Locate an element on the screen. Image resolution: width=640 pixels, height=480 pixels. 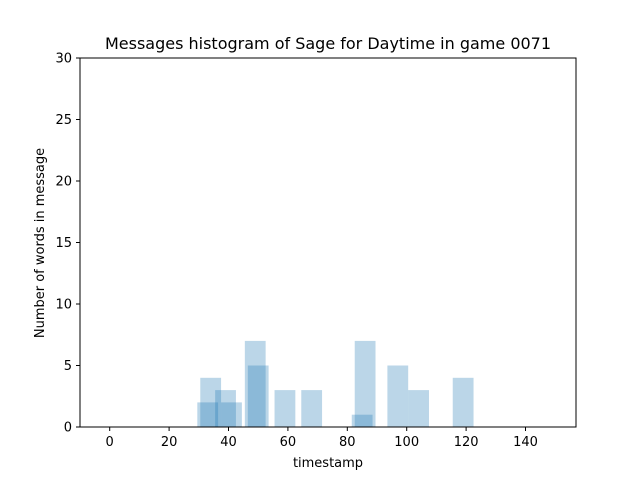
x-axis-ticks: 0 20 40 60 80 100 120 140 is located at coordinates (322, 438).